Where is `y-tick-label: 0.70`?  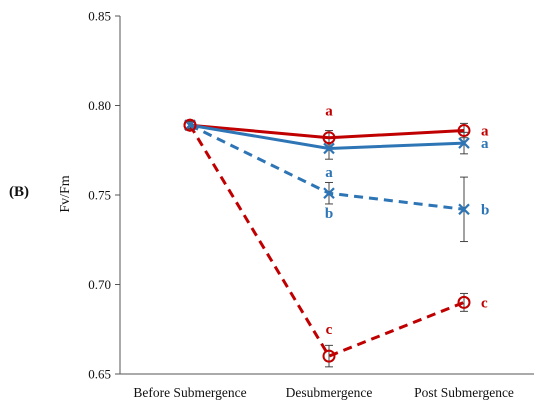
y-tick-label: 0.70 is located at coordinates (99, 284).